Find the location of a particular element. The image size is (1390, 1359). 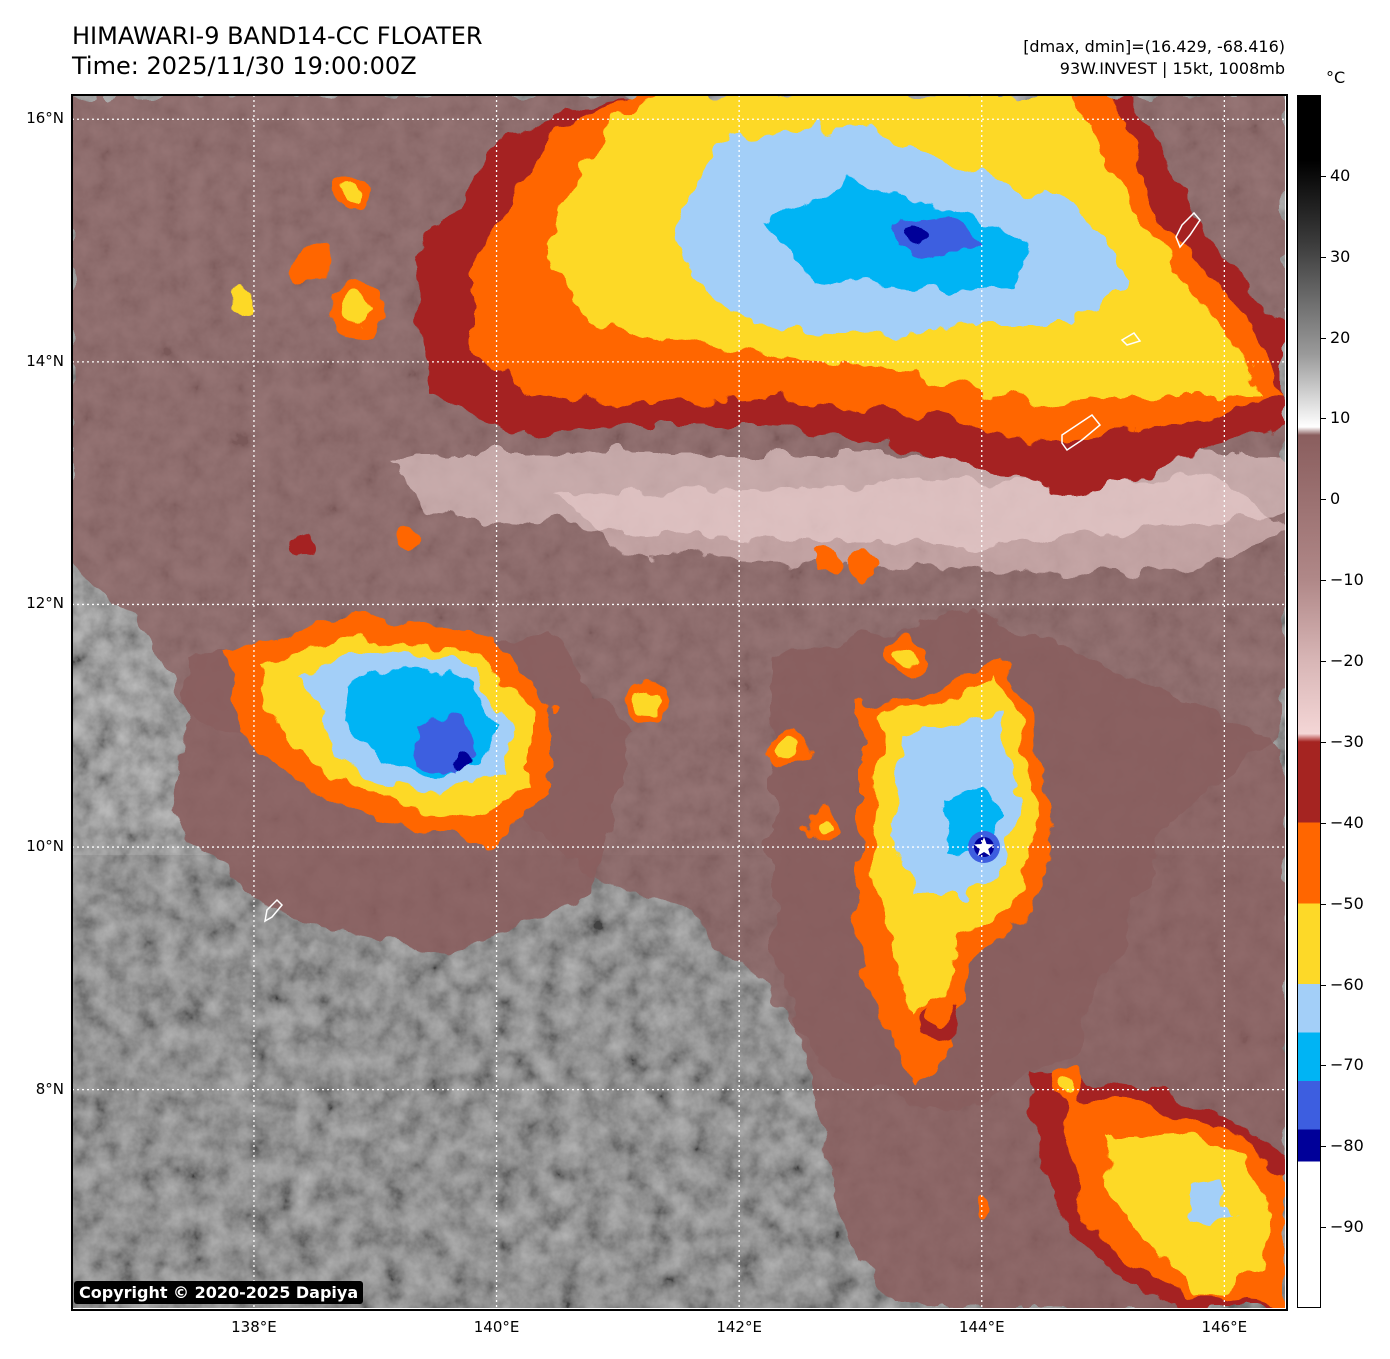

colorbar-tick-label: −80 is located at coordinates (1347, 1146).